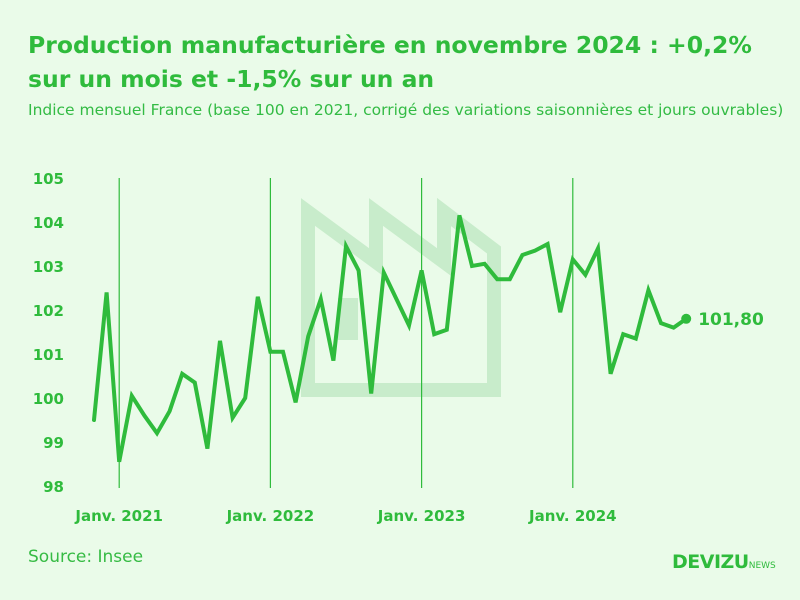 The image size is (800, 600). Describe the element at coordinates (710, 562) in the screenshot. I see `brand-name: DEVIZU` at that location.